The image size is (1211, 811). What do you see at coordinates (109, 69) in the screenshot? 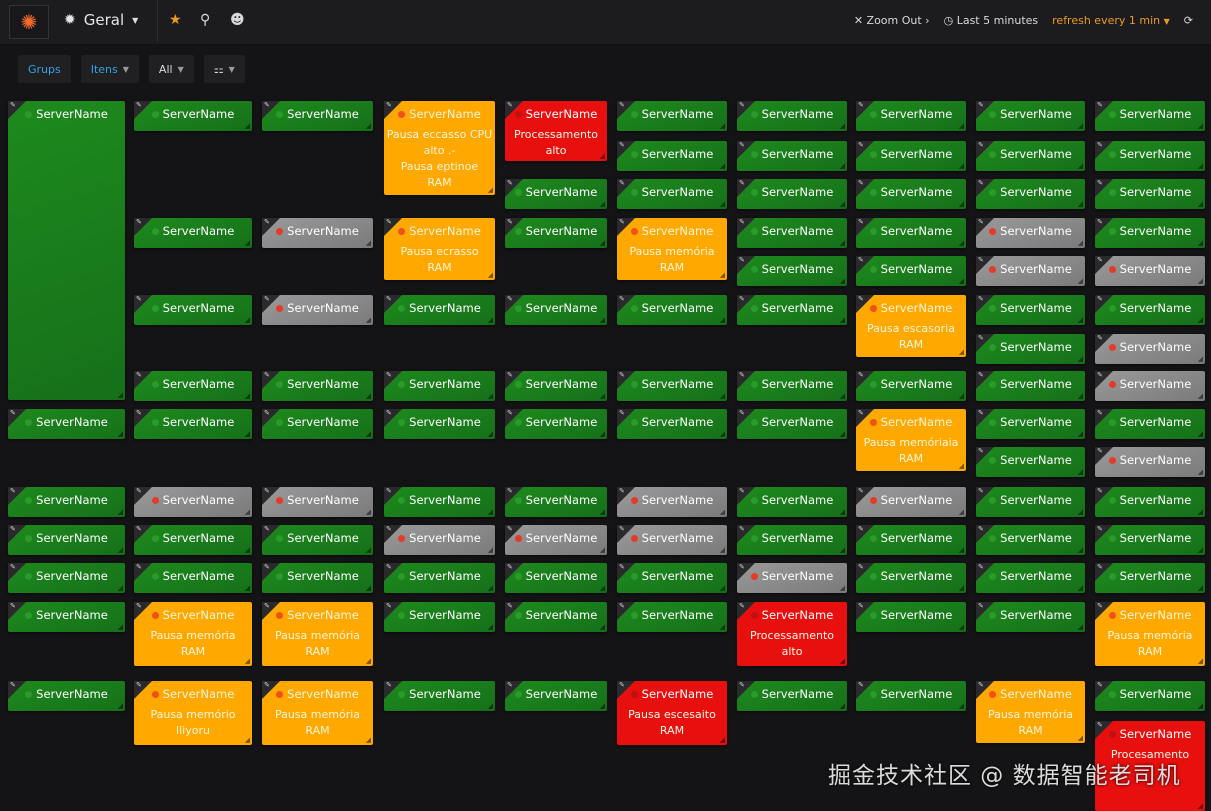
I see `variable-2-dropdown: Itens ▼` at bounding box center [109, 69].